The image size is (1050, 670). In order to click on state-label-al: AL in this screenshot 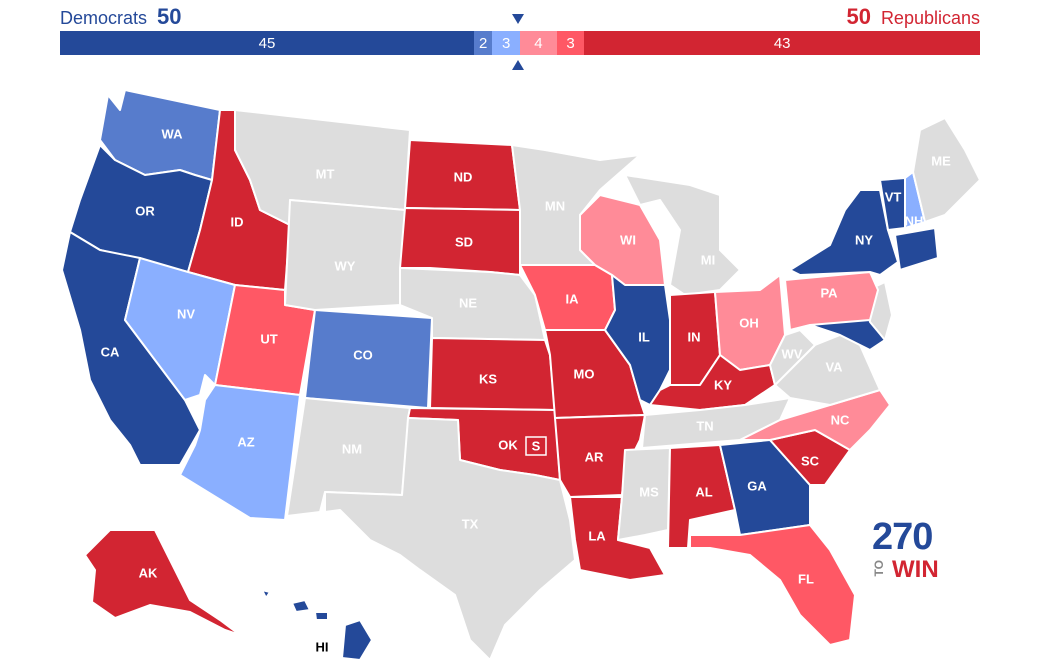, I will do `click(703, 491)`.